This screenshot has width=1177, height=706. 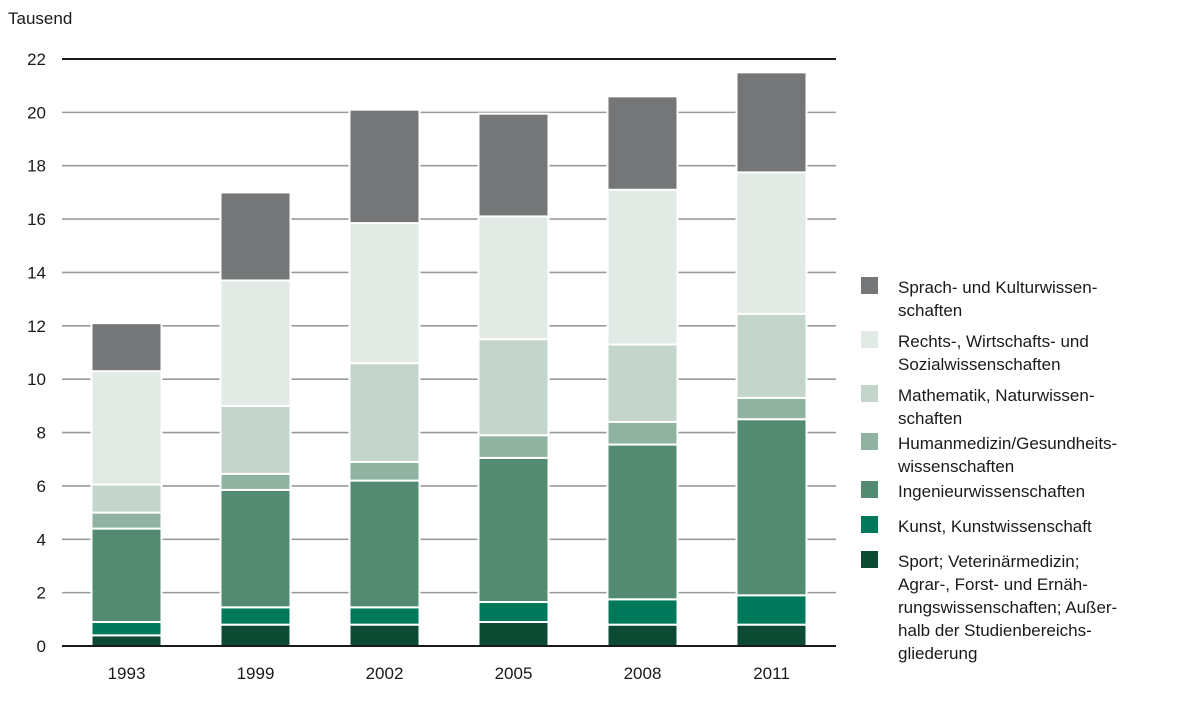 I want to click on y-tick-label: 12, so click(x=36, y=326).